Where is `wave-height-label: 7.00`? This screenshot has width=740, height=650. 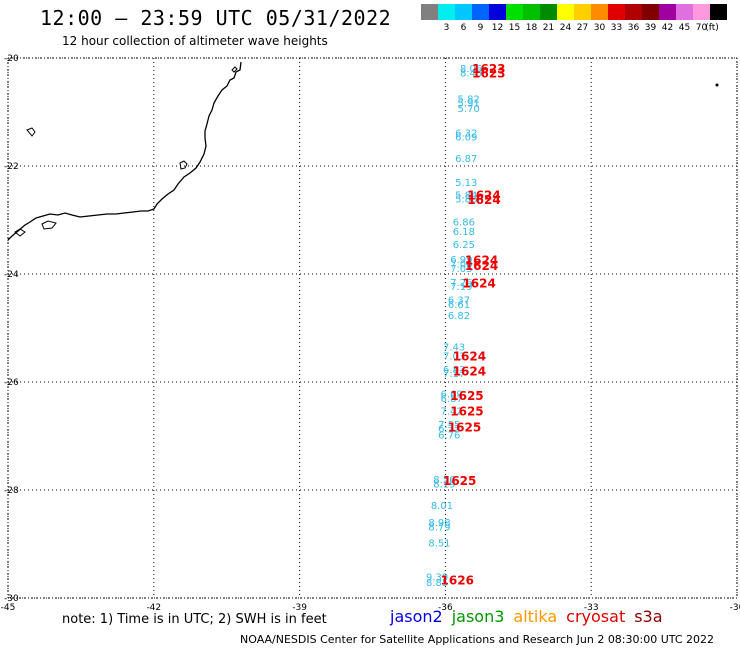
wave-height-label: 7.00 is located at coordinates (461, 265).